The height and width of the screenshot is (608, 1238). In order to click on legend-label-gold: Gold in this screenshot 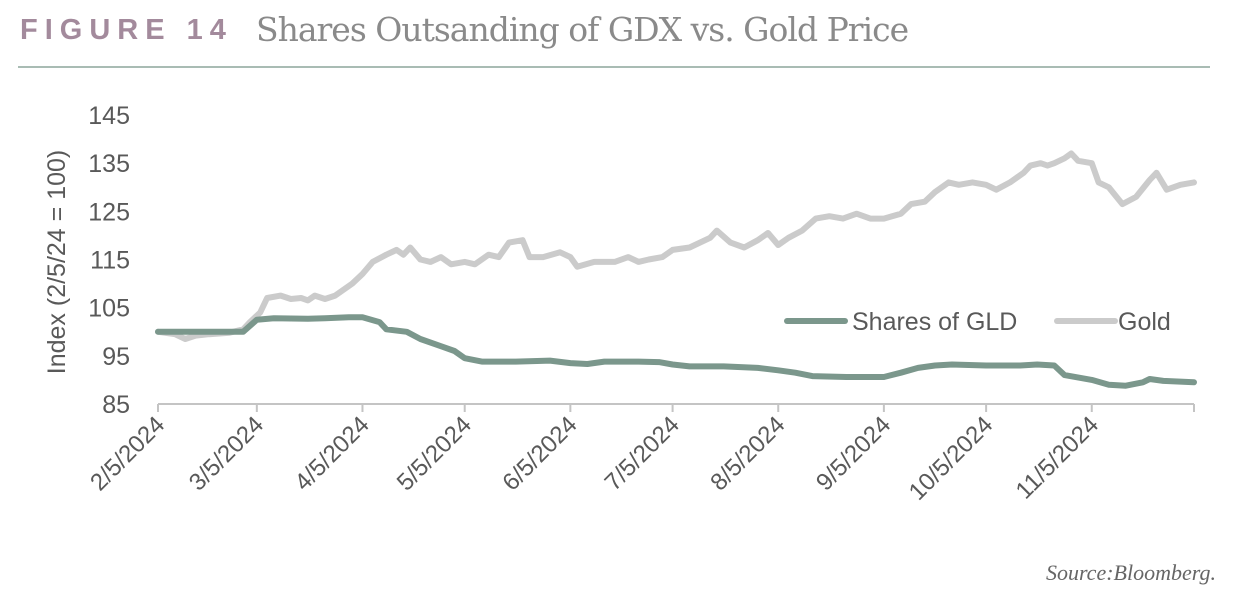, I will do `click(1144, 322)`.